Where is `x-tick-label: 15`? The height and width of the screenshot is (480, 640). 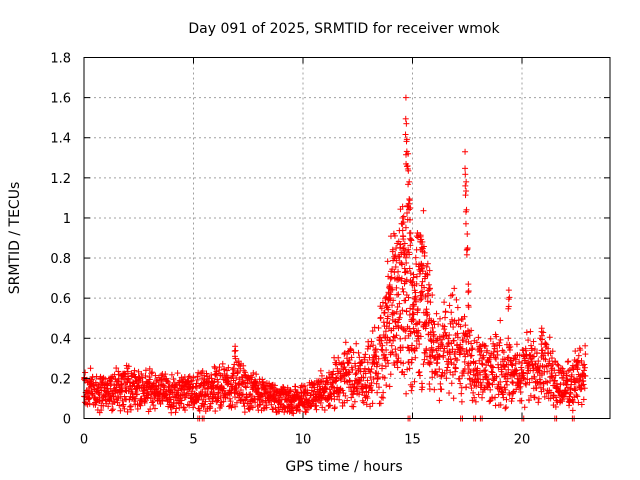 x-tick-label: 15 is located at coordinates (412, 440).